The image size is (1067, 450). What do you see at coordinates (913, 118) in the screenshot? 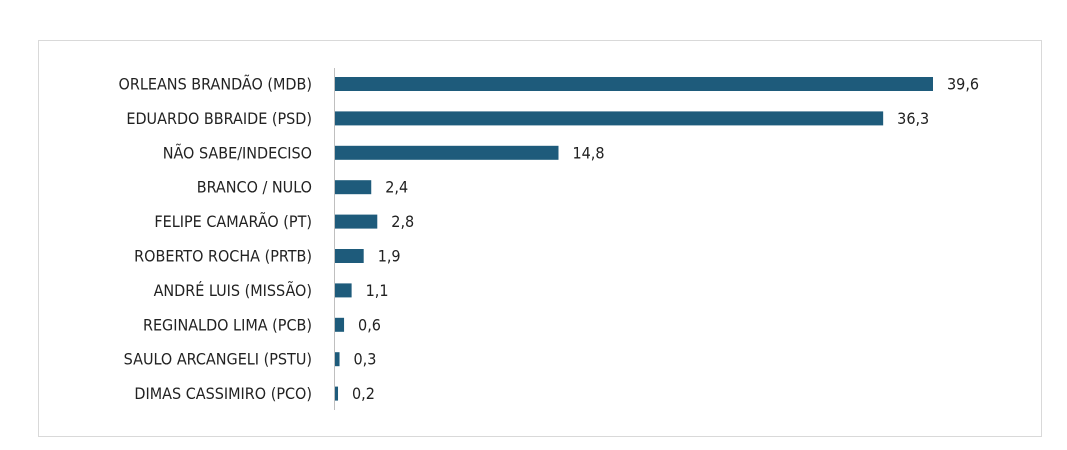
I see `value-label: 36,3` at bounding box center [913, 118].